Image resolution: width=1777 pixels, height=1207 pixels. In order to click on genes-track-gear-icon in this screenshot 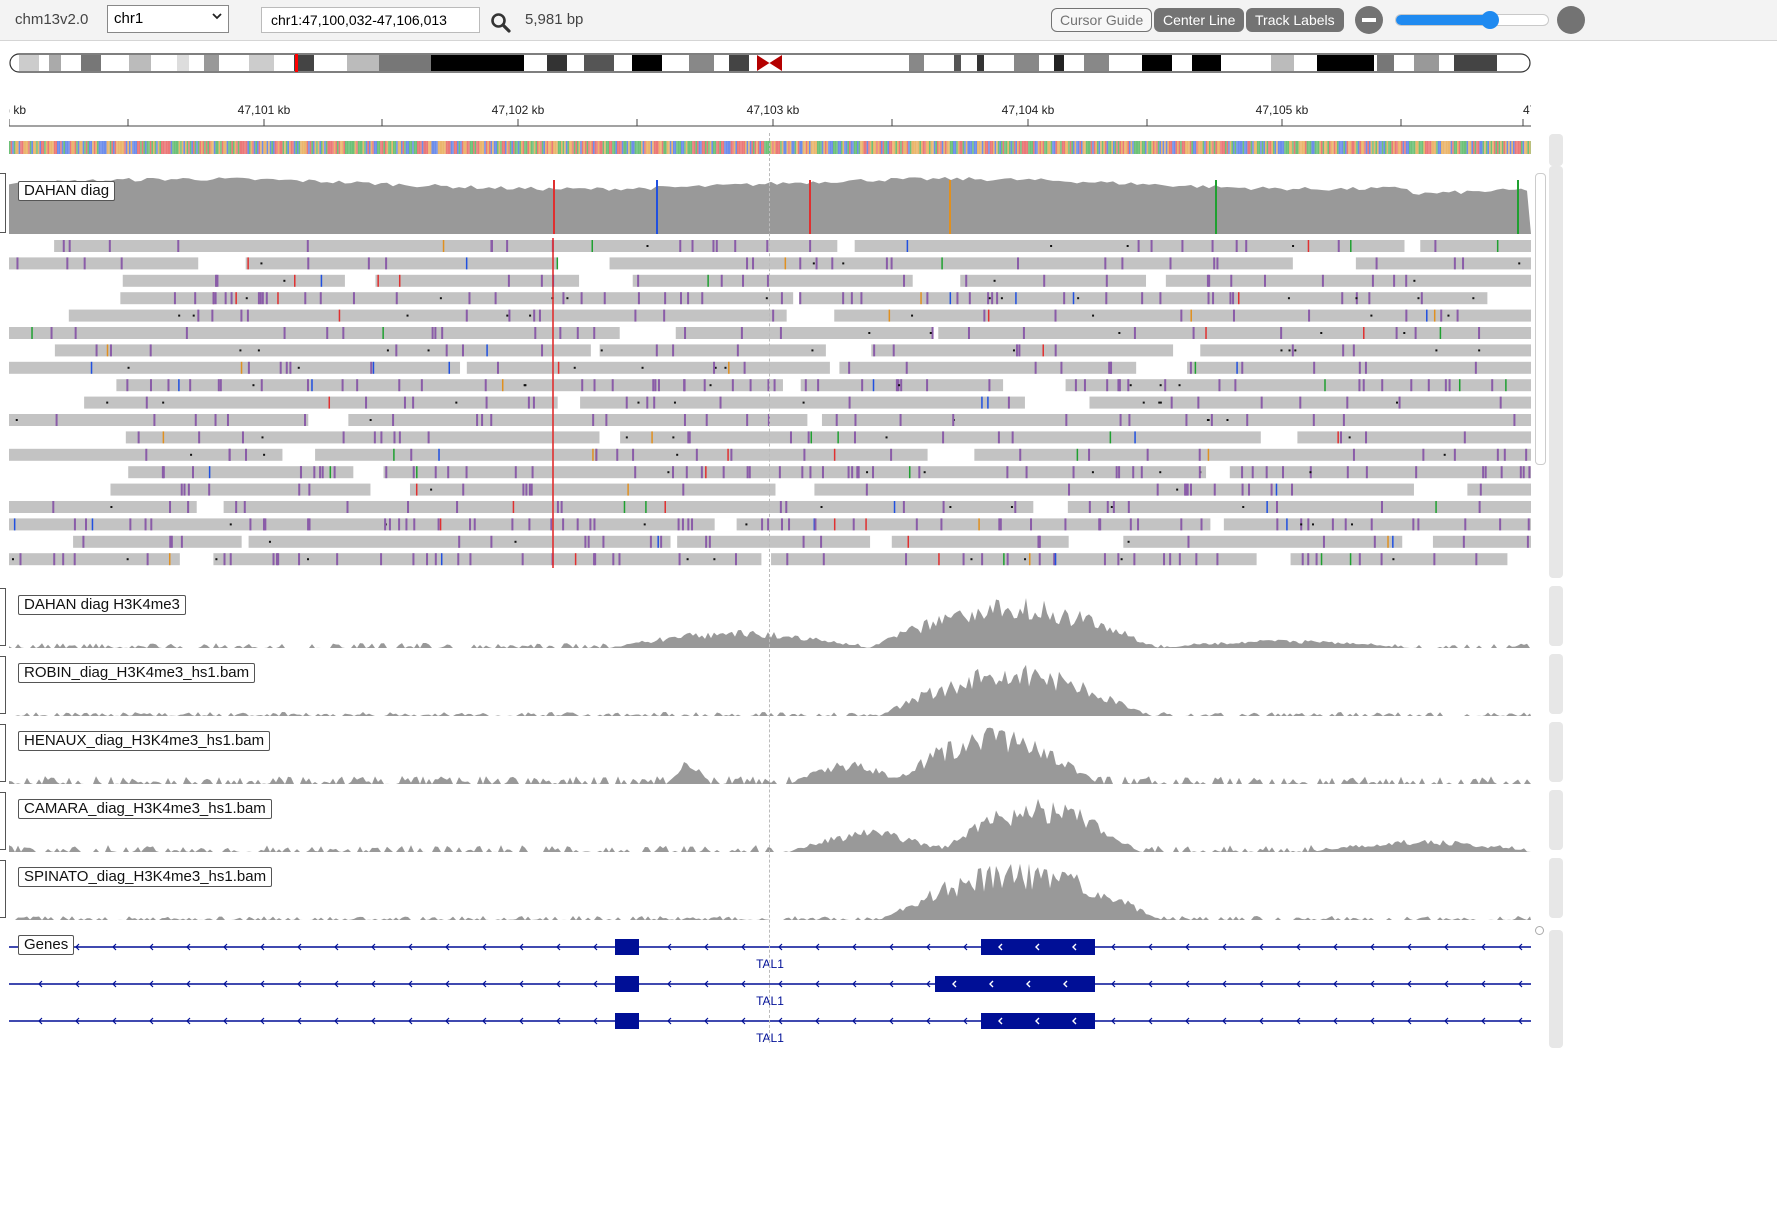, I will do `click(1539, 930)`.